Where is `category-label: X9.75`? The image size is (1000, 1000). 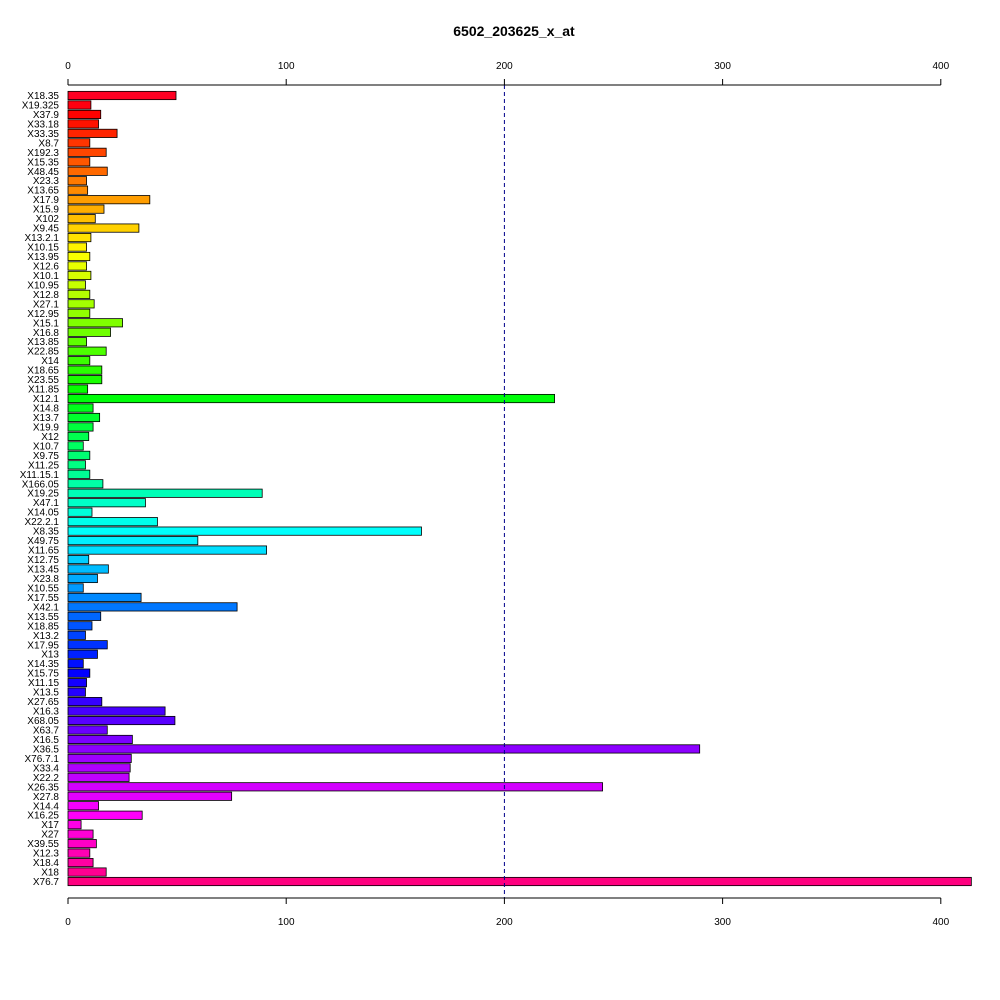
category-label: X9.75 is located at coordinates (46, 456).